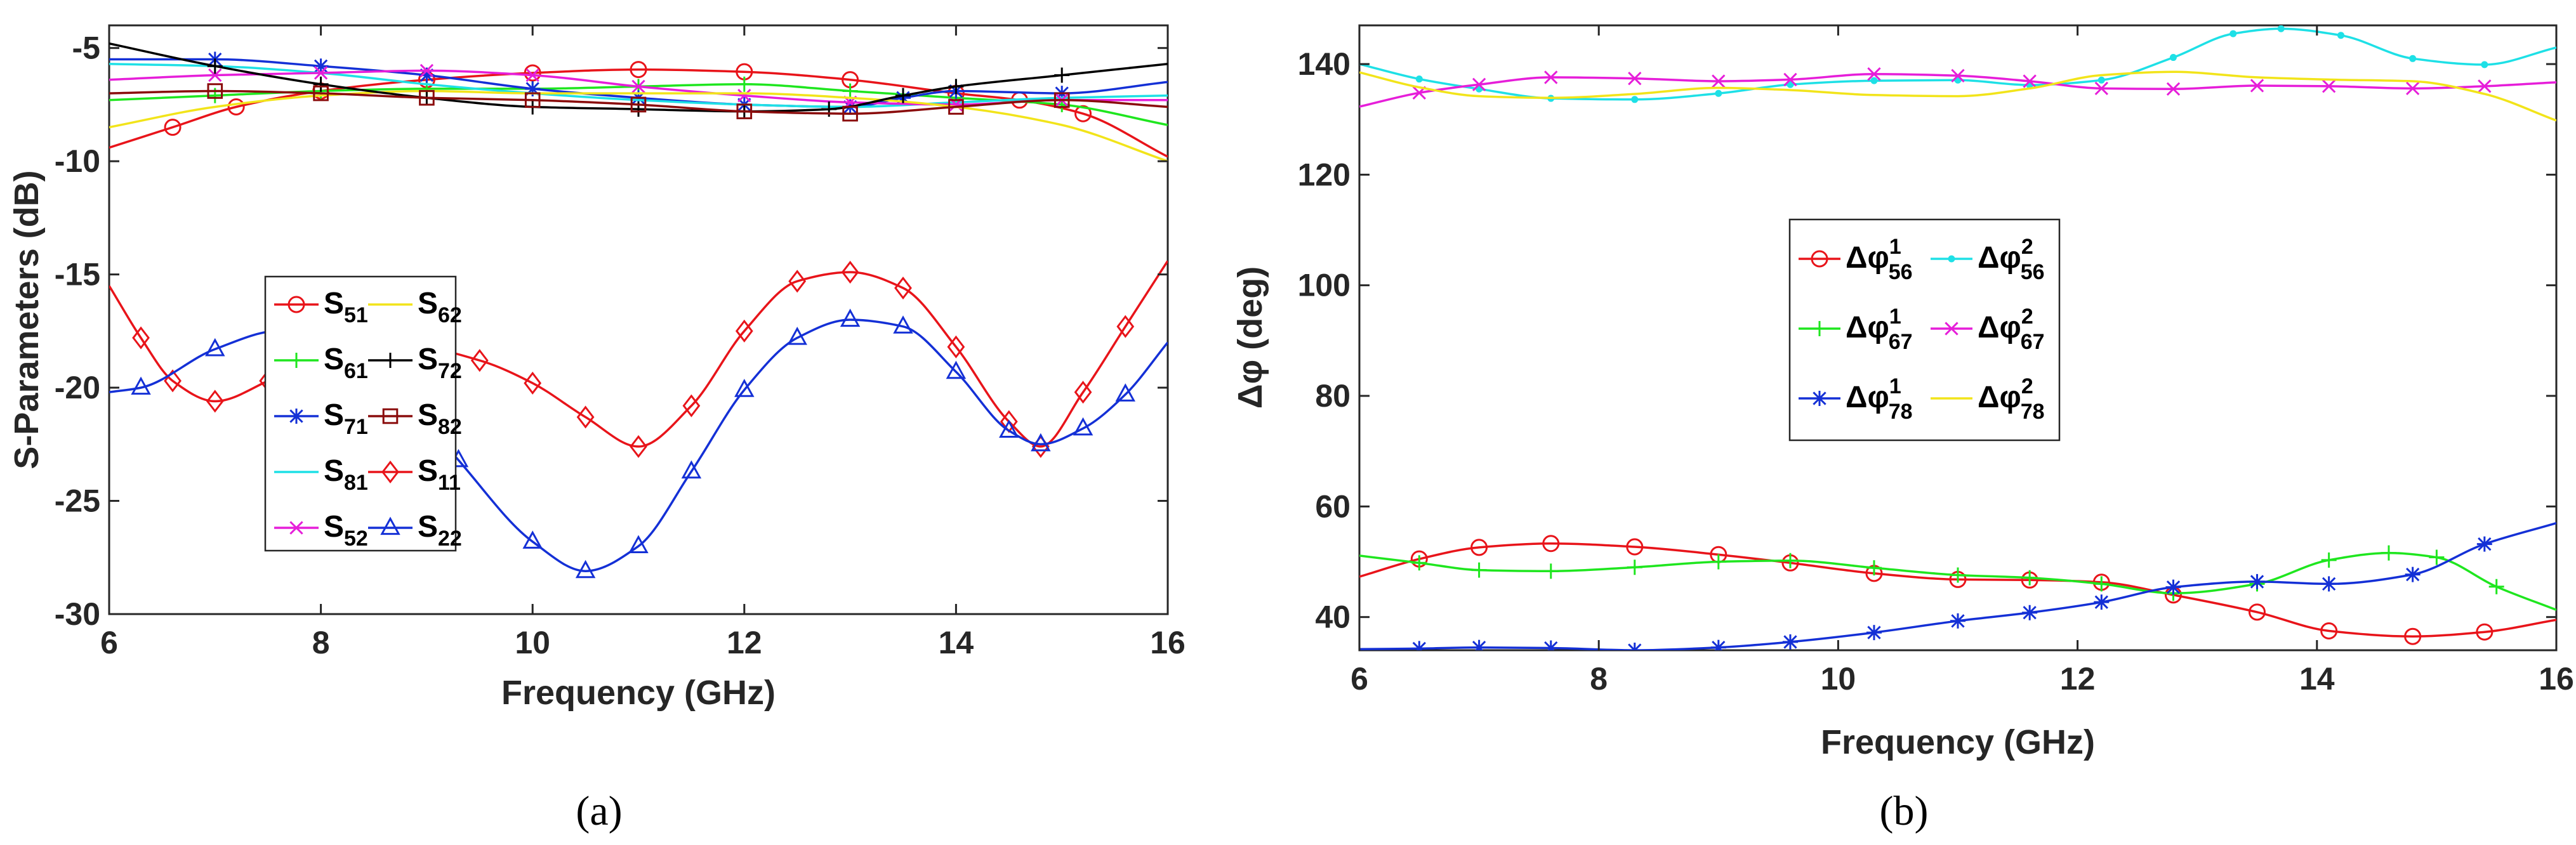 The image size is (2576, 845). I want to click on legend-label: Δφ1 56, so click(1880, 259).